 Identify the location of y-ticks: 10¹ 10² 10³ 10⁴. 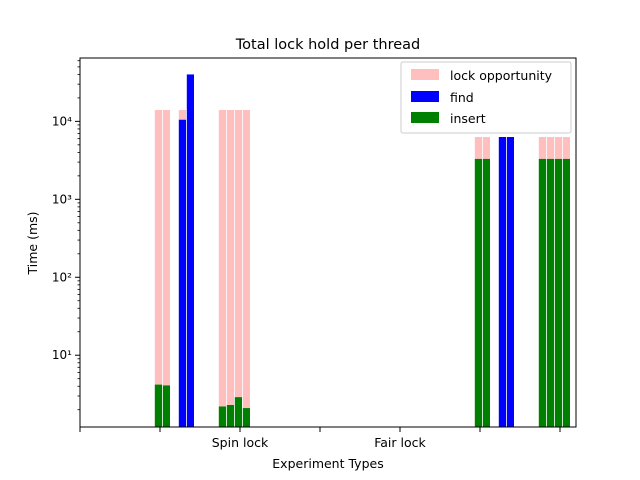
(66, 235).